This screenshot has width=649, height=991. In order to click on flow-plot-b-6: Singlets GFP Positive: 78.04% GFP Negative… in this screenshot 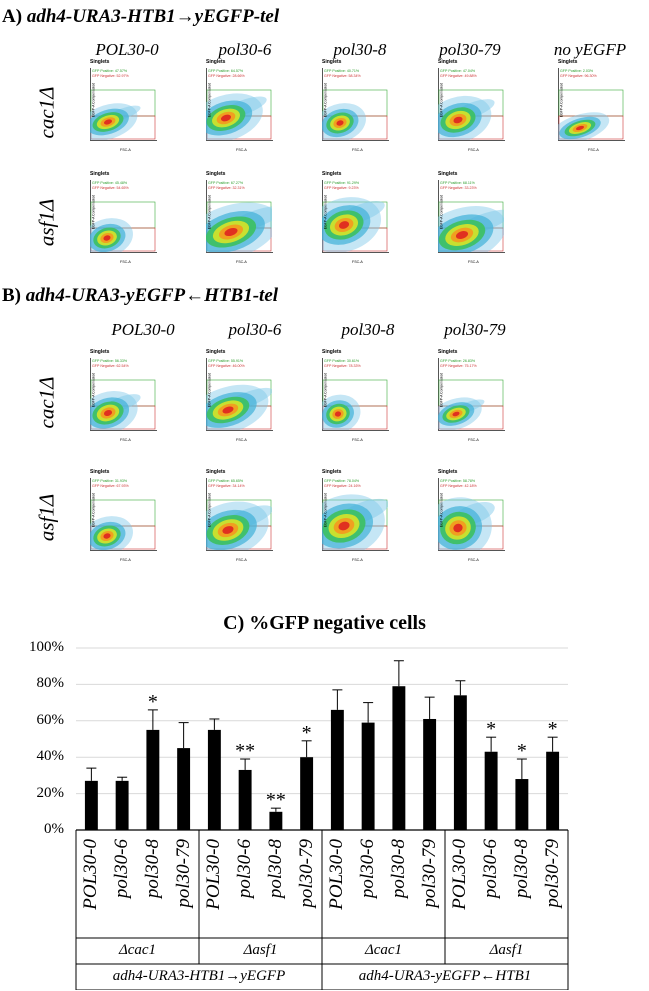, I will do `click(351, 515)`.